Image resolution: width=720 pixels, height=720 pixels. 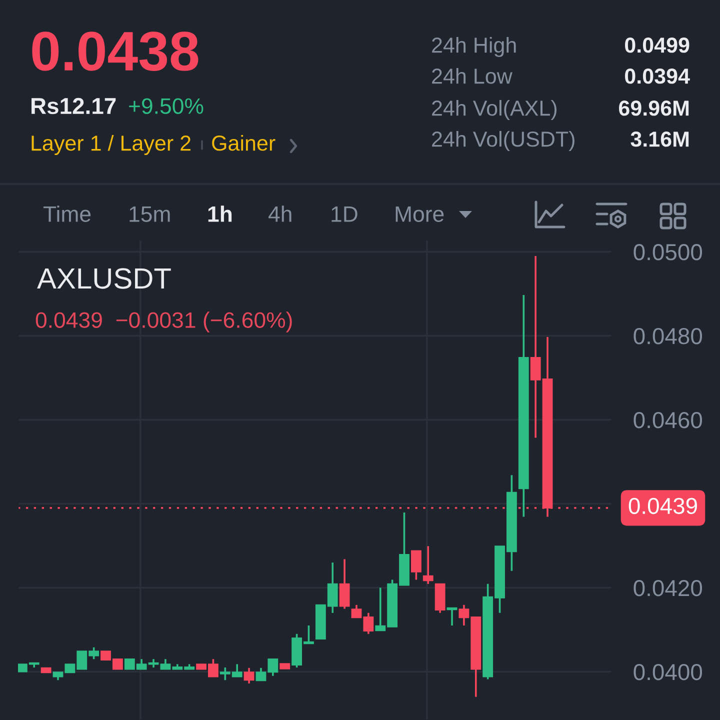 I want to click on y-tick-label: 0.0500, so click(x=668, y=252).